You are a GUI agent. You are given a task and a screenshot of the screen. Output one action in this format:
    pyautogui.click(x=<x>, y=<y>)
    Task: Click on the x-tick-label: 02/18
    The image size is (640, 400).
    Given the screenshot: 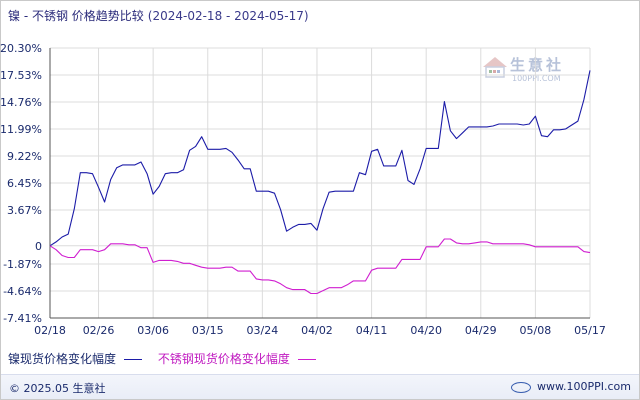 What is the action you would take?
    pyautogui.click(x=50, y=330)
    